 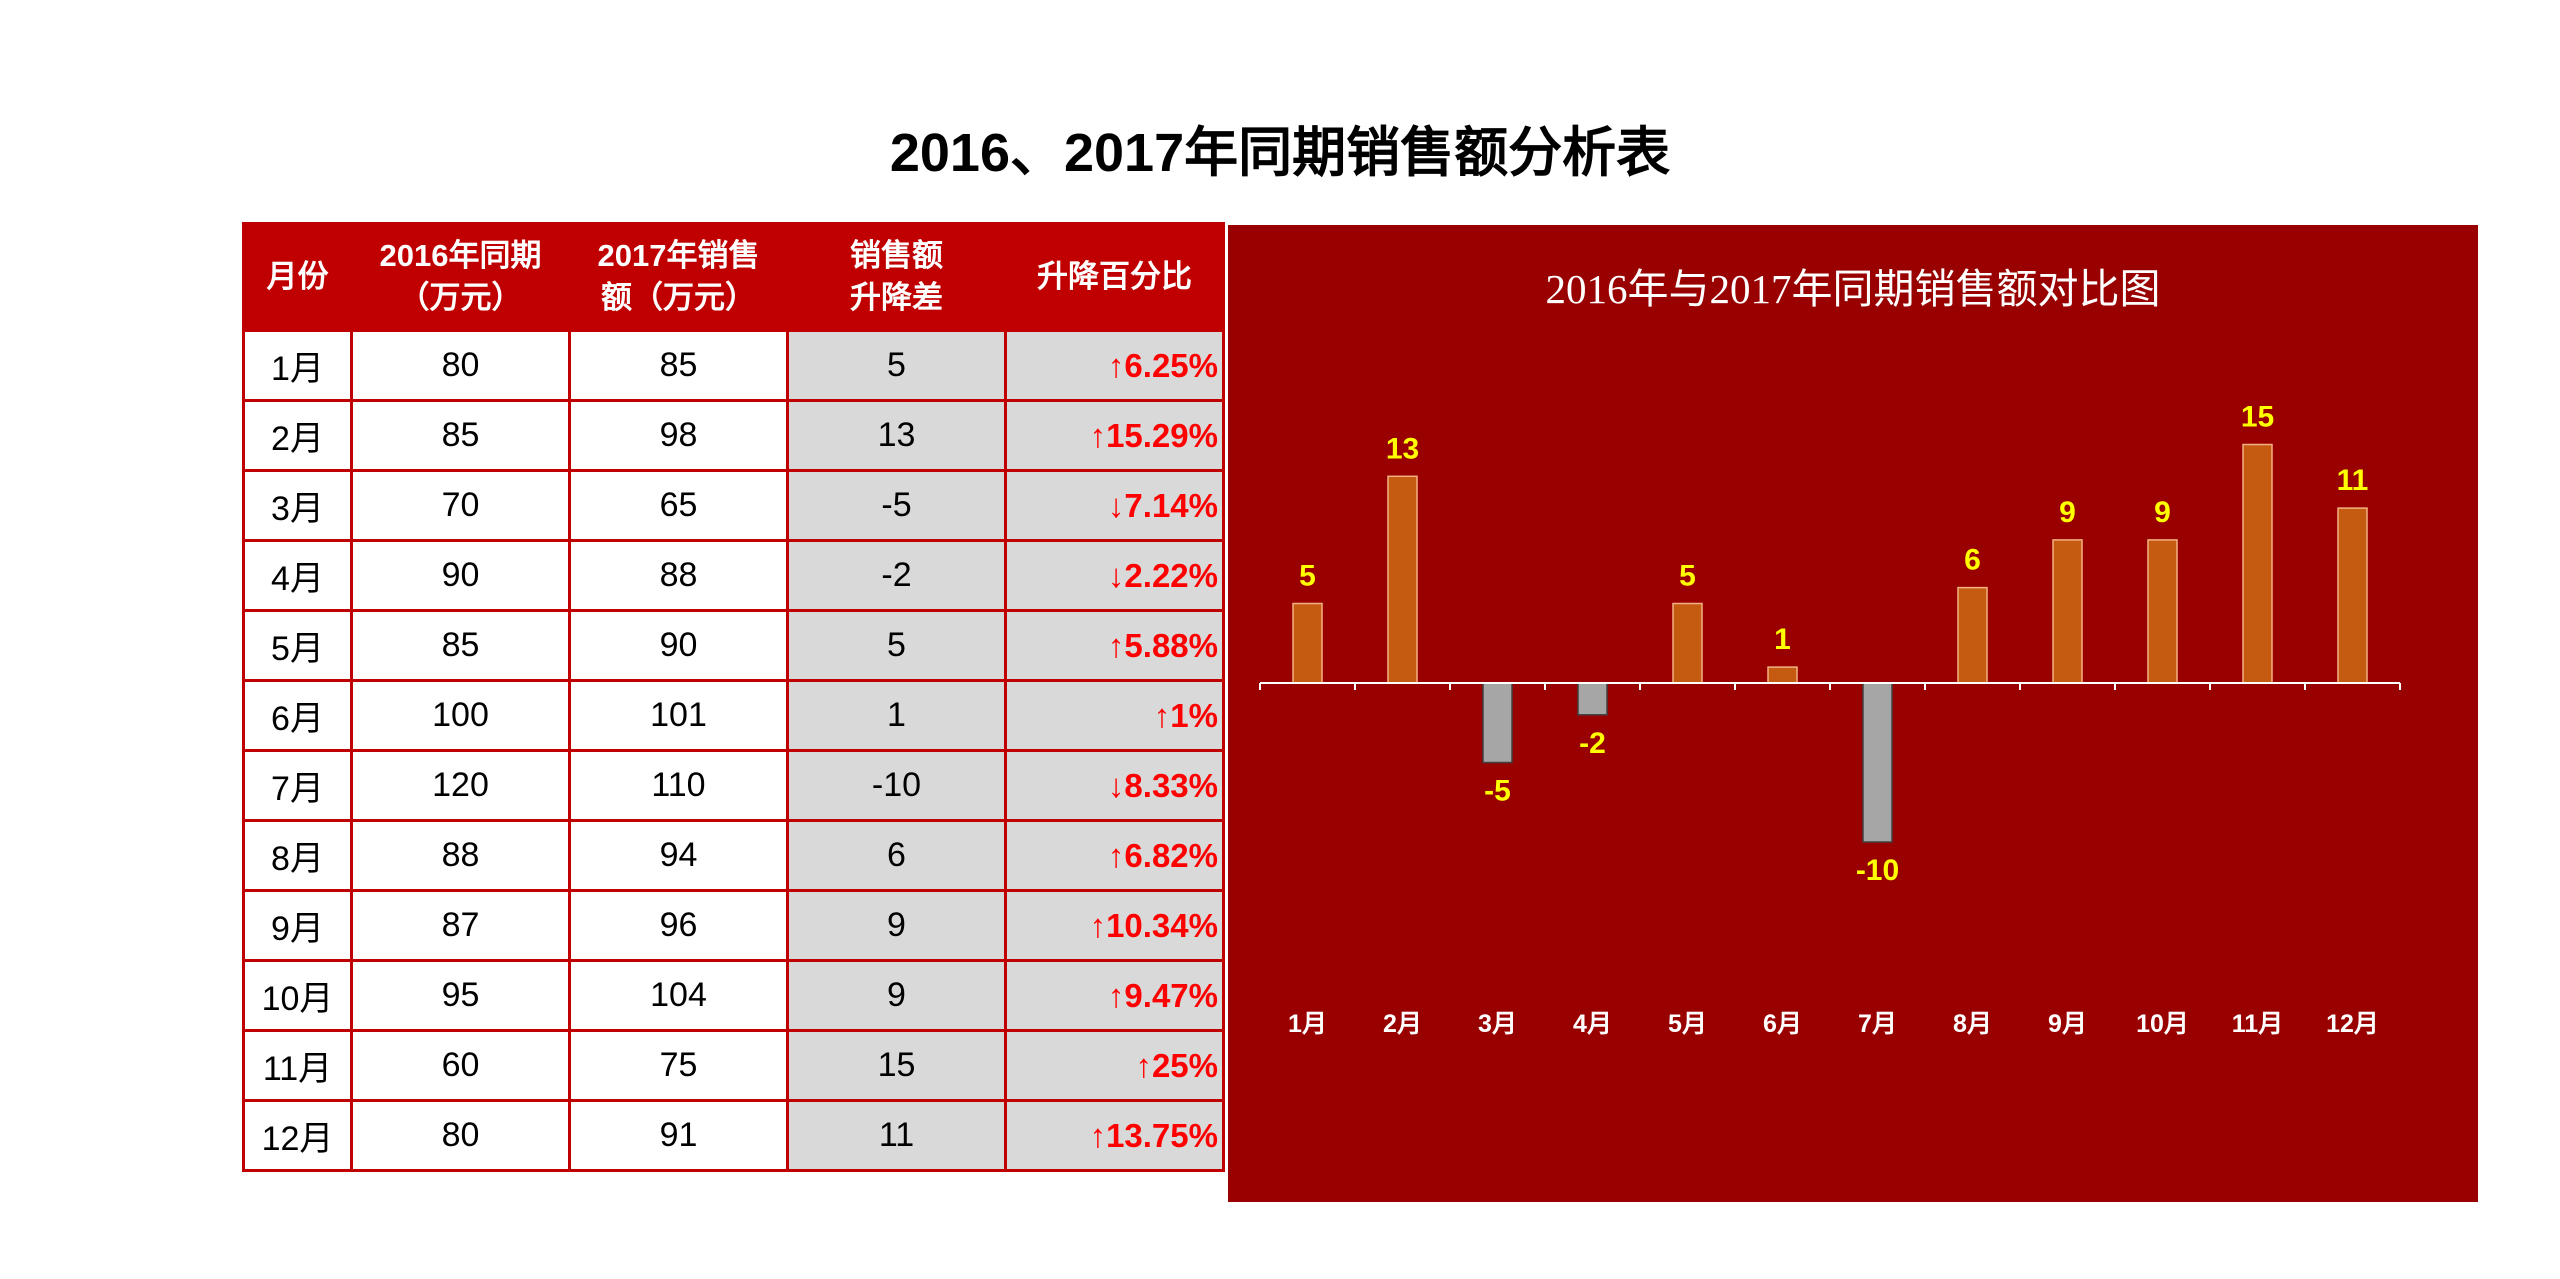 What do you see at coordinates (1687, 1024) in the screenshot?
I see `x-tick-label: 5月` at bounding box center [1687, 1024].